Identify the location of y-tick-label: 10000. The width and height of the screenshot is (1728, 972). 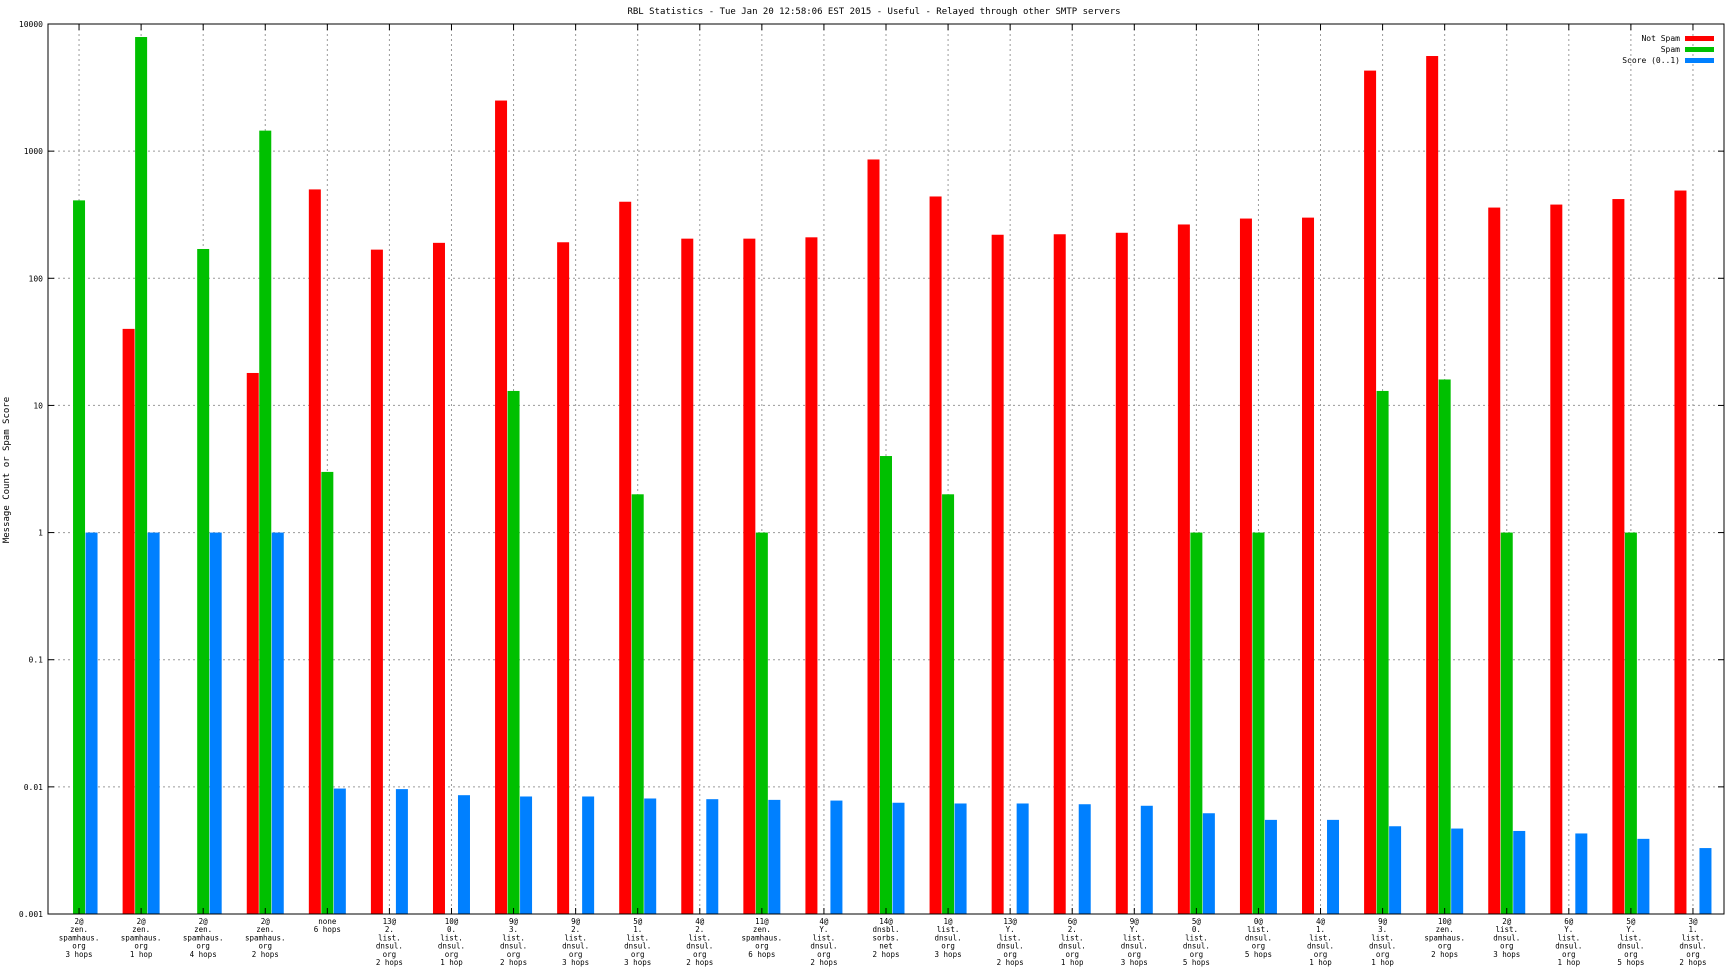
(31, 24).